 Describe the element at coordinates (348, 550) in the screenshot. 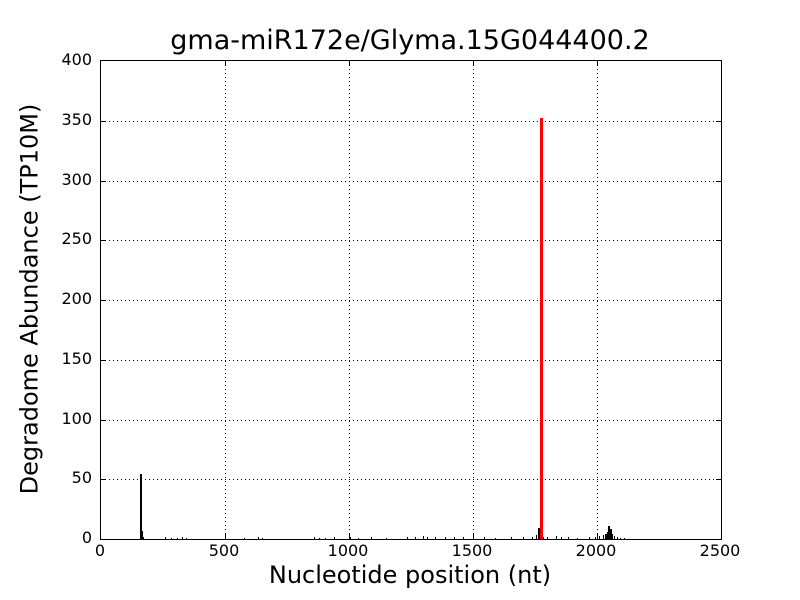

I see `x-tick-label: 1000` at that location.